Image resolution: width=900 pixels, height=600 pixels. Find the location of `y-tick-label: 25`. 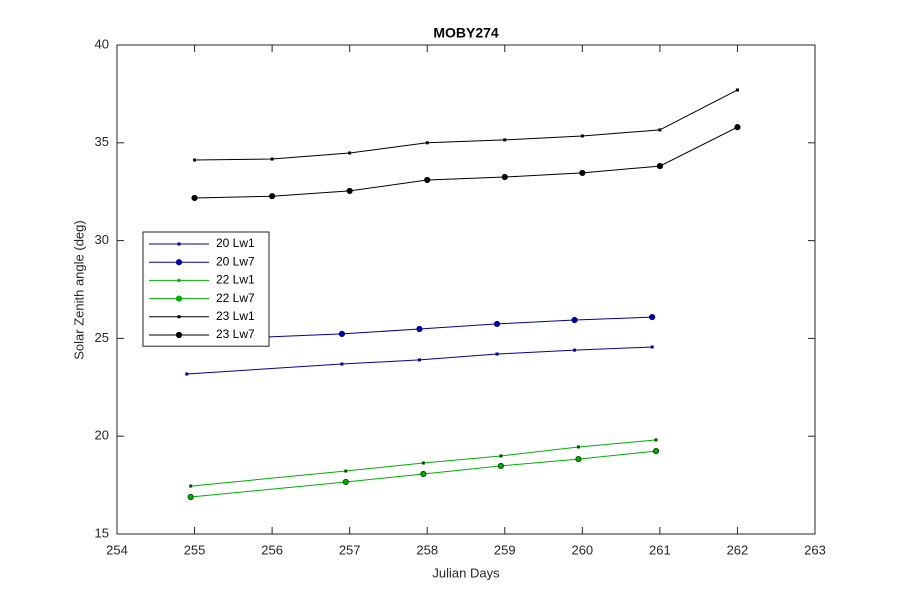

y-tick-label: 25 is located at coordinates (102, 337).